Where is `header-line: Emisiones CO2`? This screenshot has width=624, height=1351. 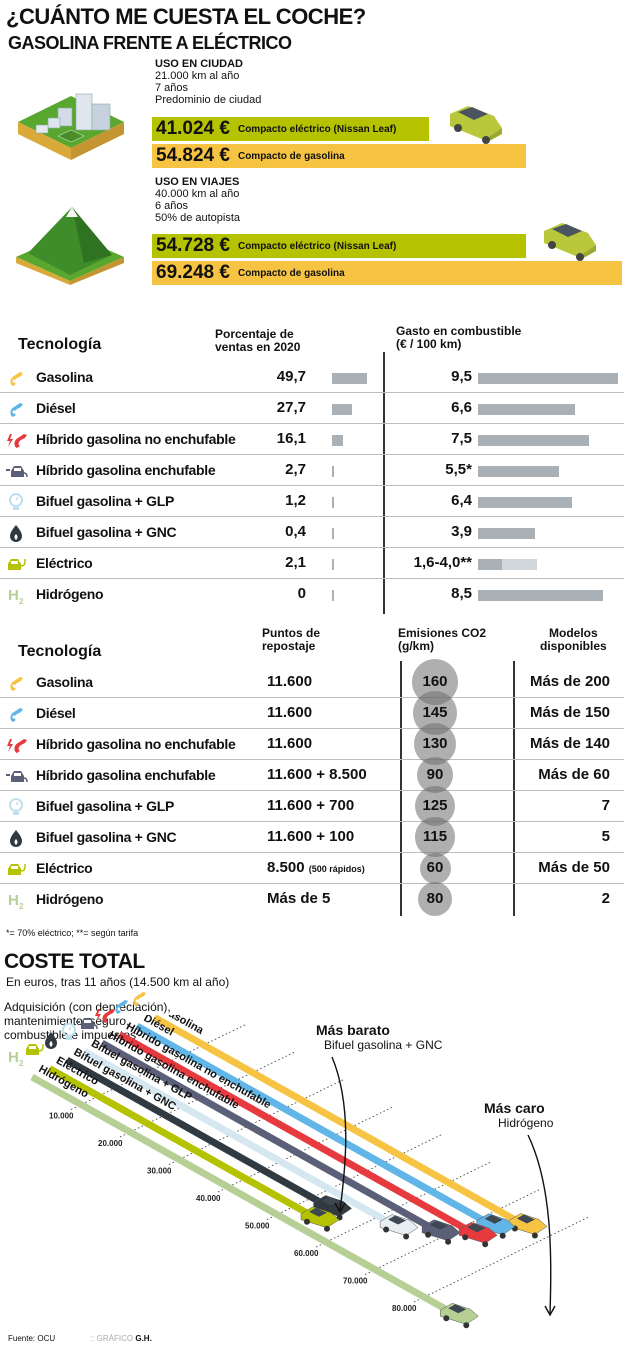 header-line: Emisiones CO2 is located at coordinates (442, 633).